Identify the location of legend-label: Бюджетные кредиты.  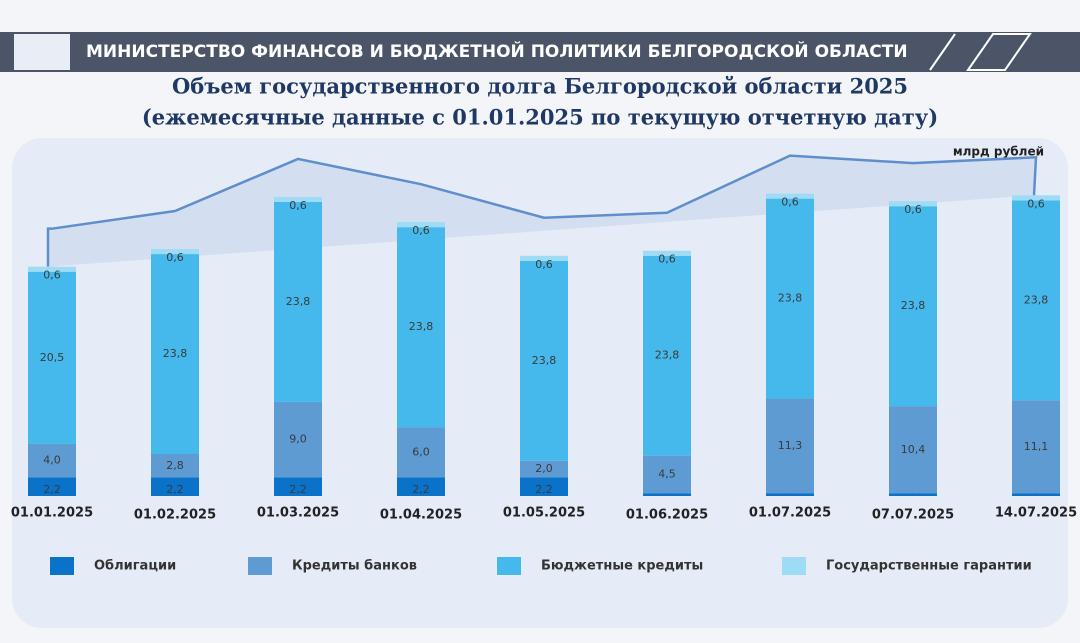
(622, 566).